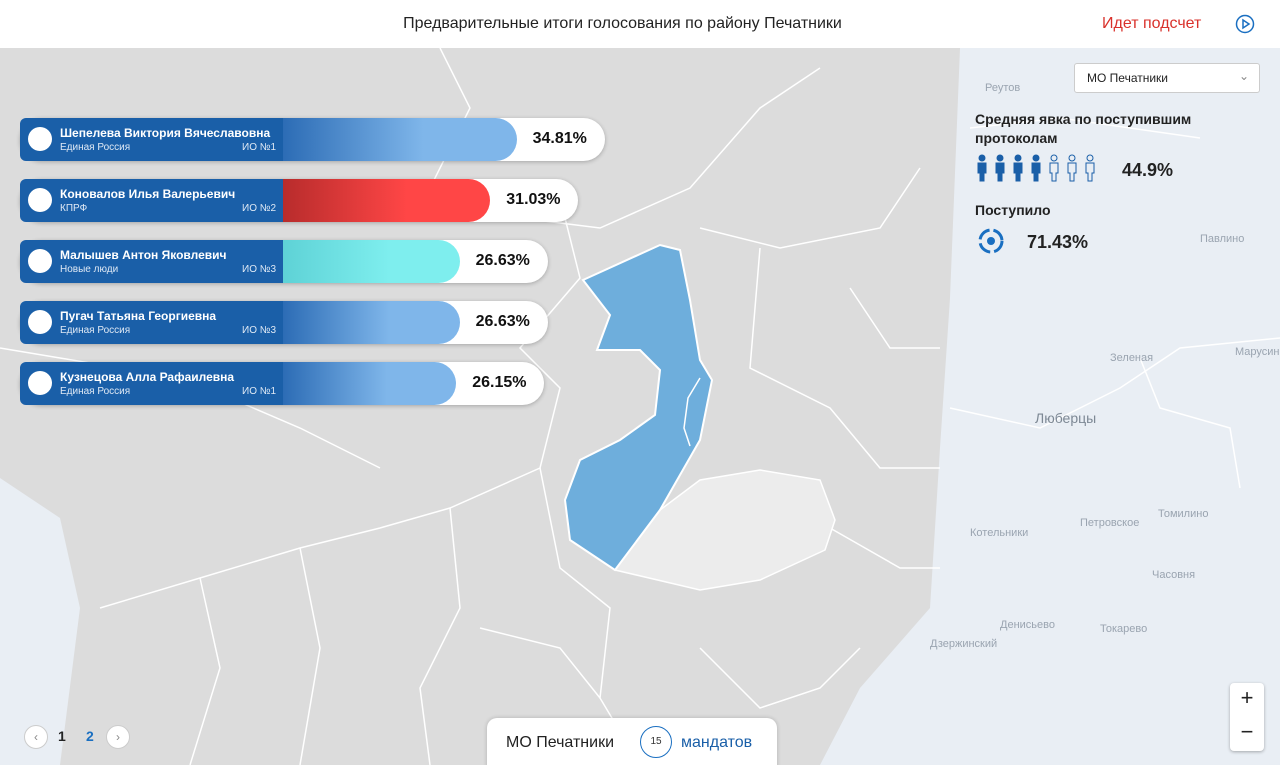 This screenshot has width=1280, height=765. I want to click on seats-label: мандатов, so click(717, 742).